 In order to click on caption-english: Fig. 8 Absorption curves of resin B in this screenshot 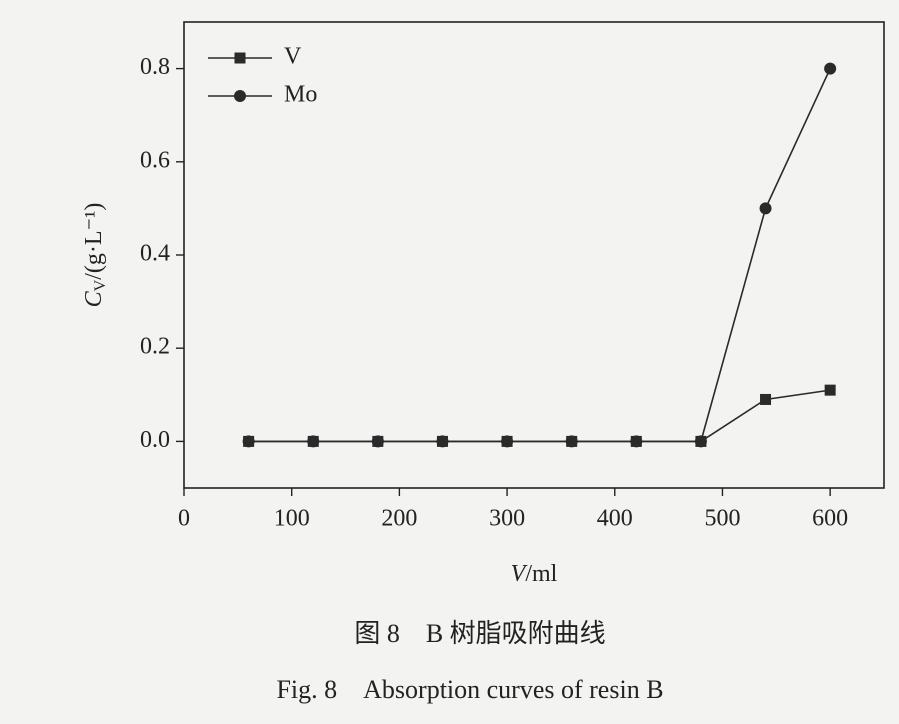, I will do `click(469, 689)`.